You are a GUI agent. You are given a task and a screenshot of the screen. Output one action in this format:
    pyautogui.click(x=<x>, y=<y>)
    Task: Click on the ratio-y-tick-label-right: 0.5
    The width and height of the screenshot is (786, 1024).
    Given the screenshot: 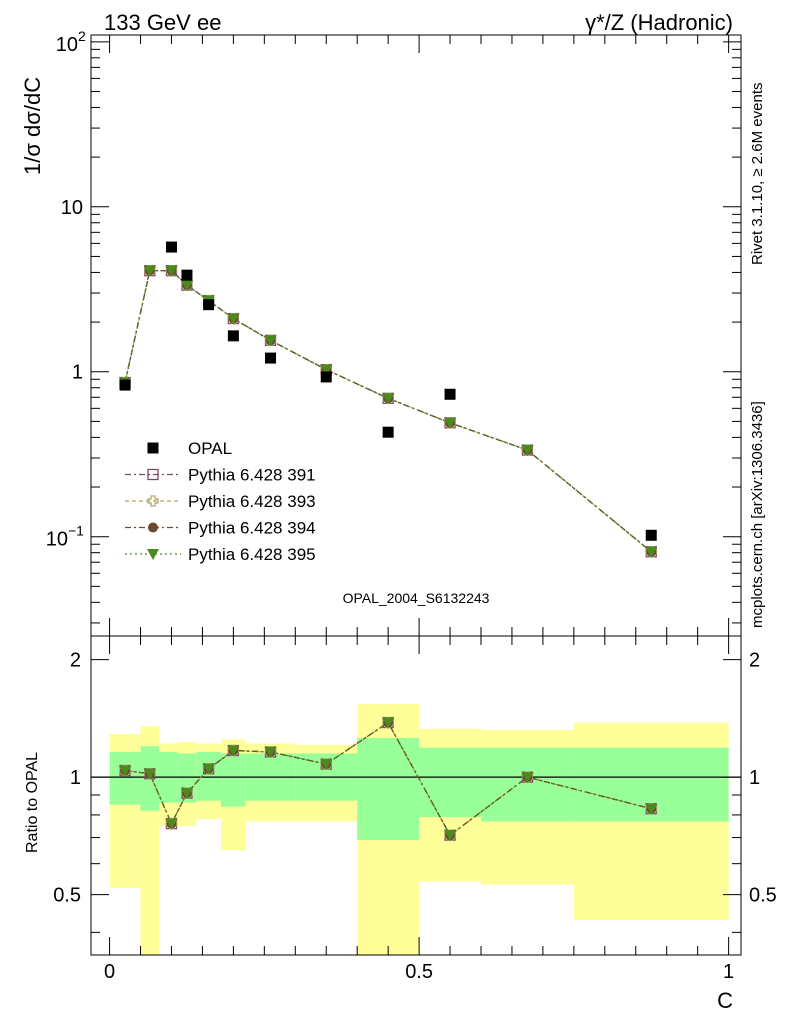 What is the action you would take?
    pyautogui.click(x=763, y=896)
    